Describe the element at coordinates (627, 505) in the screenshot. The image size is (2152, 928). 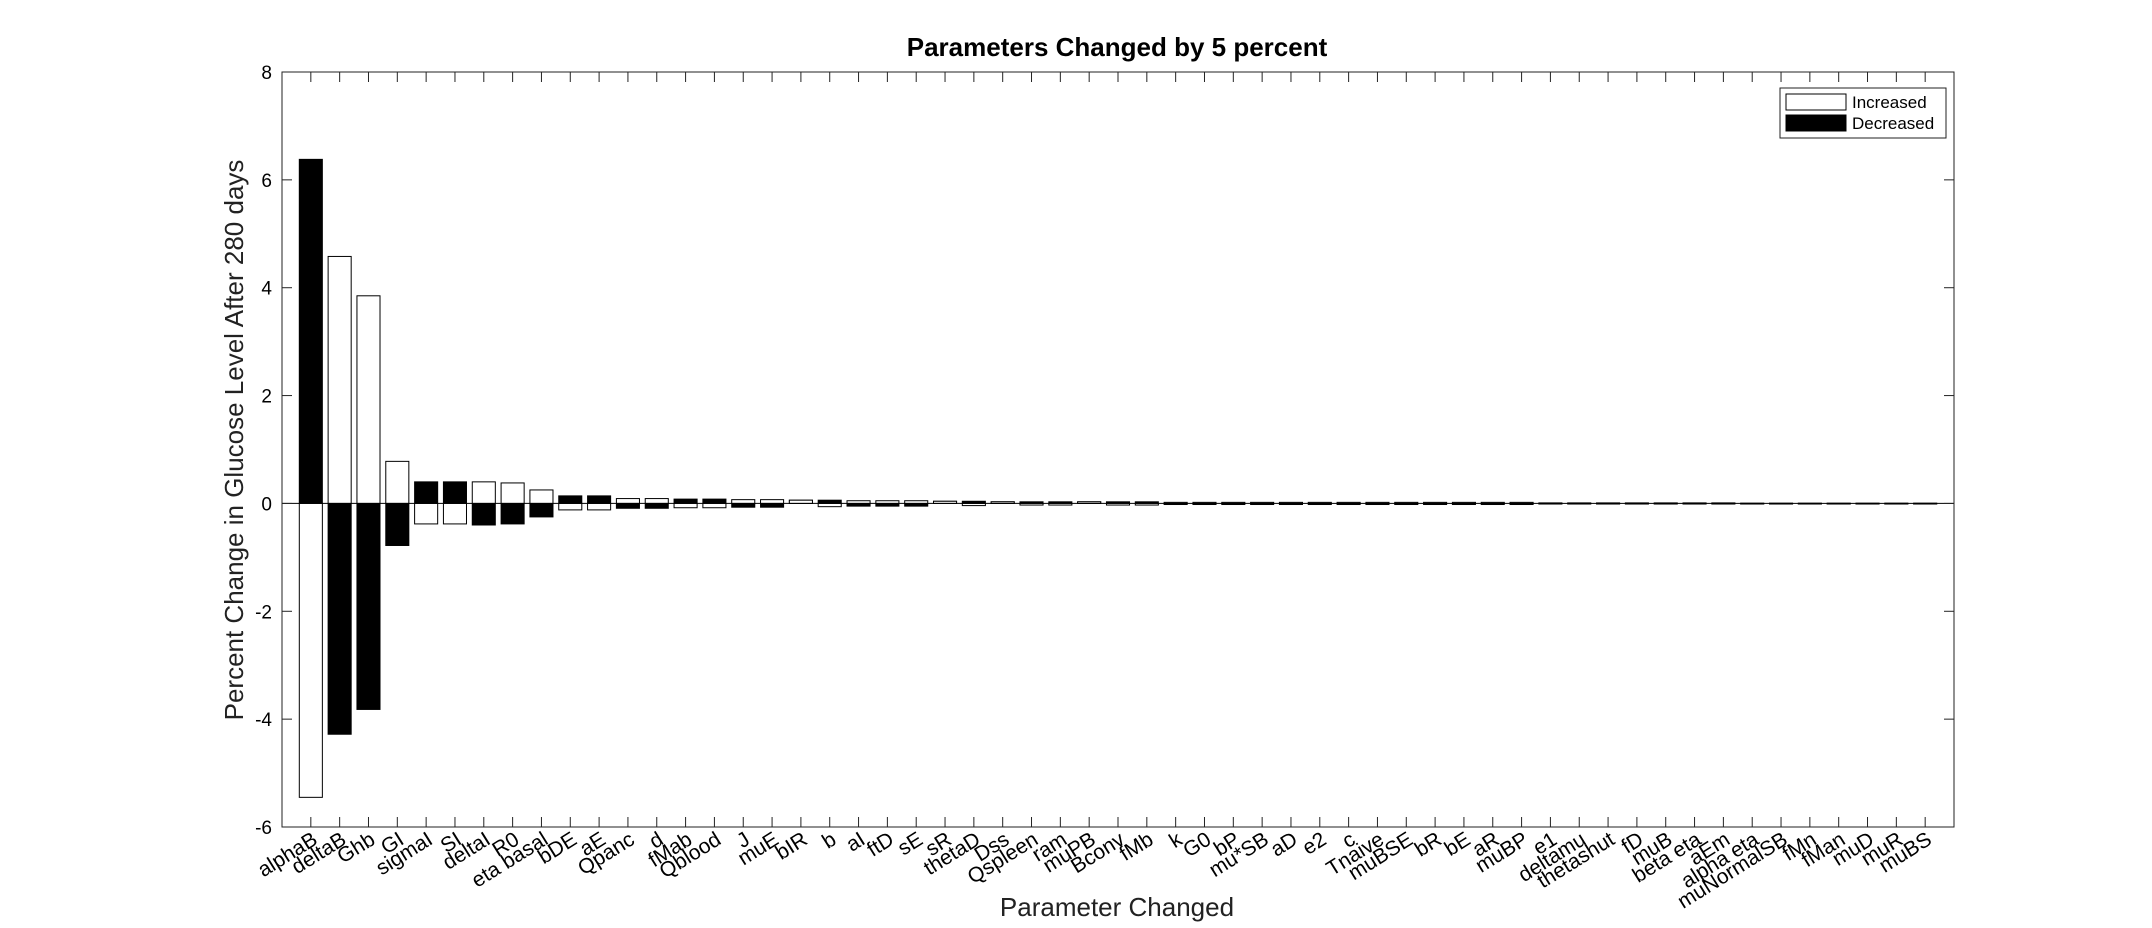
I see `bar-decreased-Qpanc` at that location.